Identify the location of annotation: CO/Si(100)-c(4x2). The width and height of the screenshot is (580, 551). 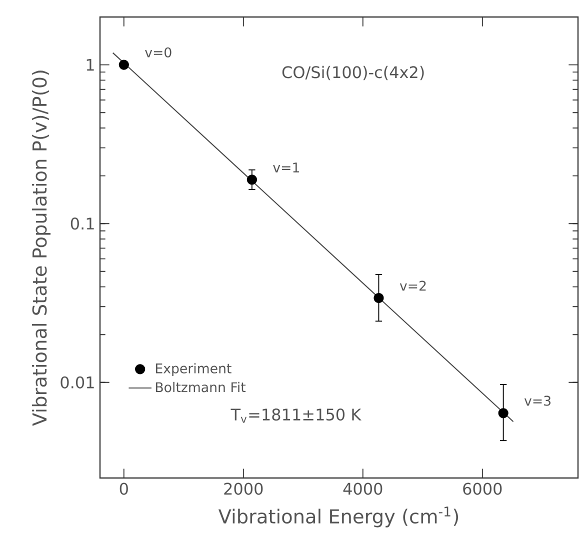
(353, 73).